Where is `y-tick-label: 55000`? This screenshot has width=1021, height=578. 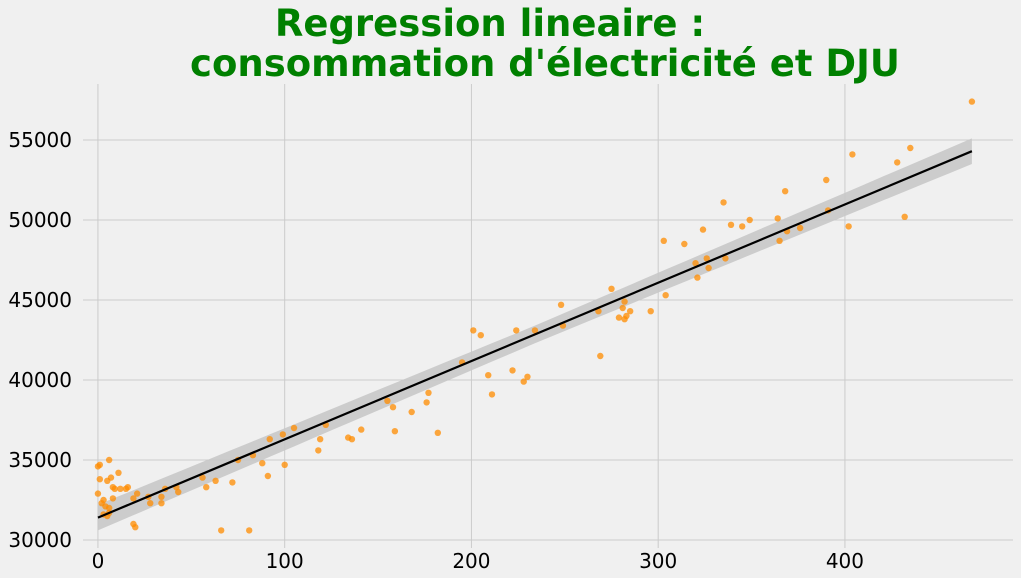
y-tick-label: 55000 is located at coordinates (40, 140).